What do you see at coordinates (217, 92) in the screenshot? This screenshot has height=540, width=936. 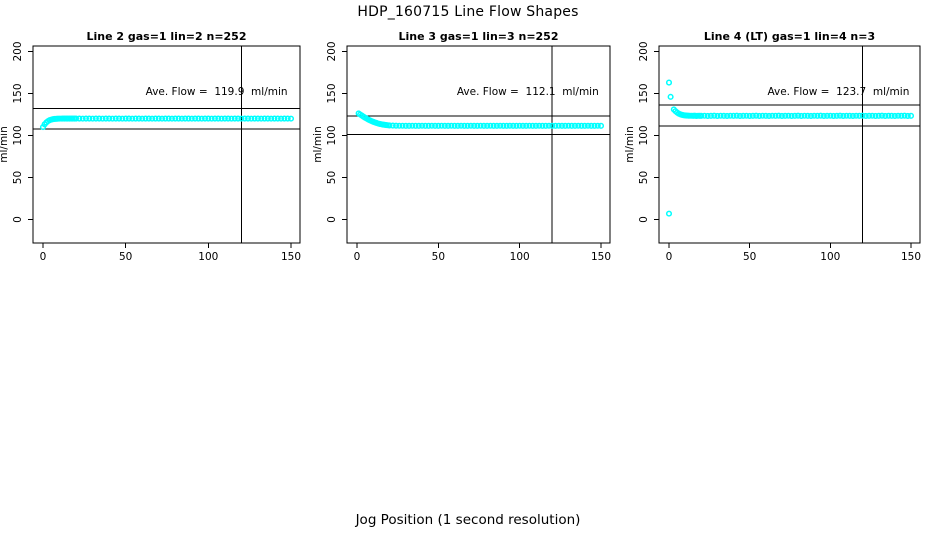 I see `ave-flow-annotation: Ave. Flow = 119.9 ml/min` at bounding box center [217, 92].